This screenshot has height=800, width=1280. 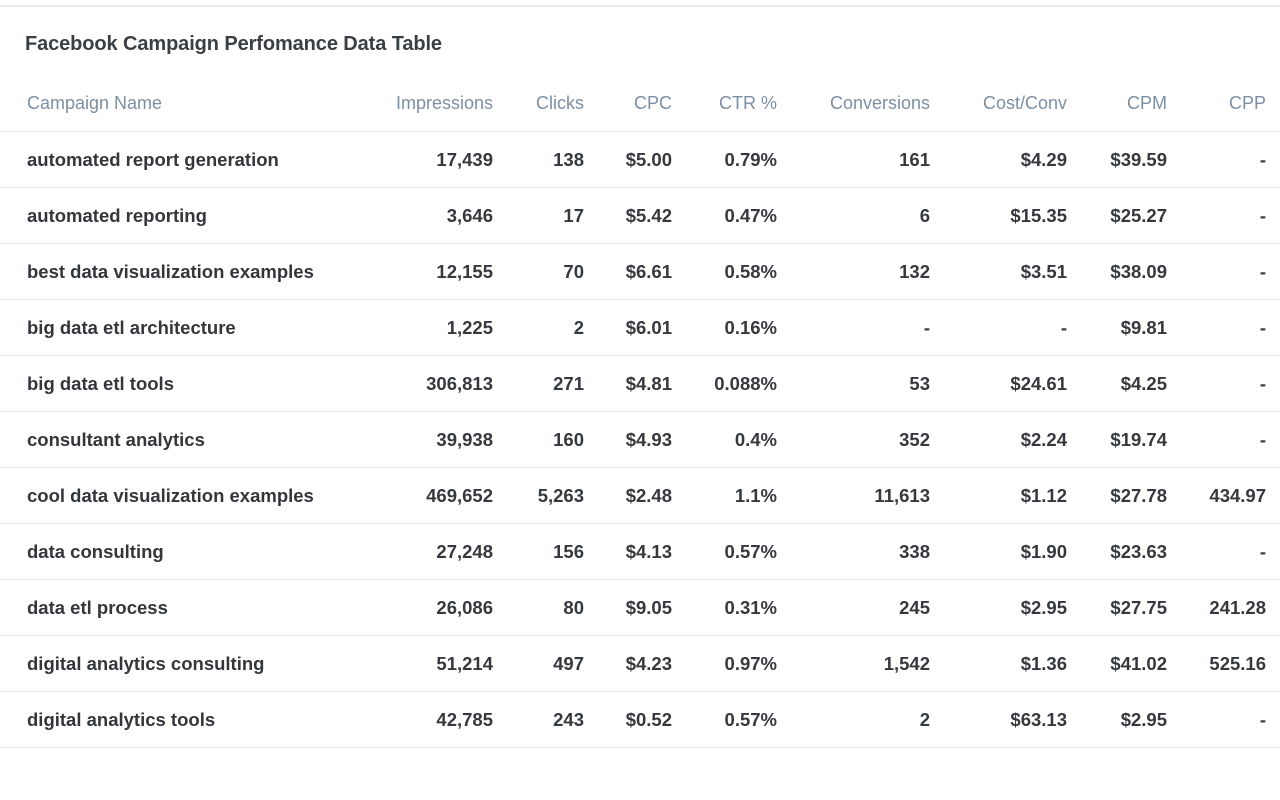 What do you see at coordinates (177, 159) in the screenshot?
I see `cell-campaign-name: automated report generation` at bounding box center [177, 159].